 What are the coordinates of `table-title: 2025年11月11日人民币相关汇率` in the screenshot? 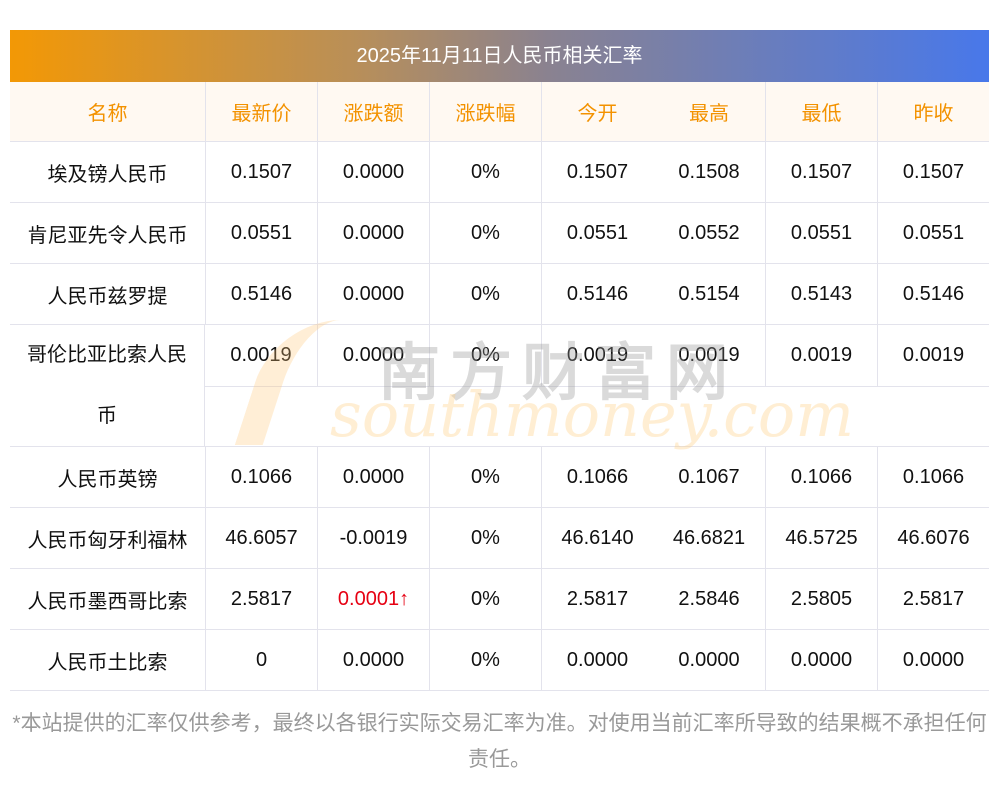 It's located at (499, 56).